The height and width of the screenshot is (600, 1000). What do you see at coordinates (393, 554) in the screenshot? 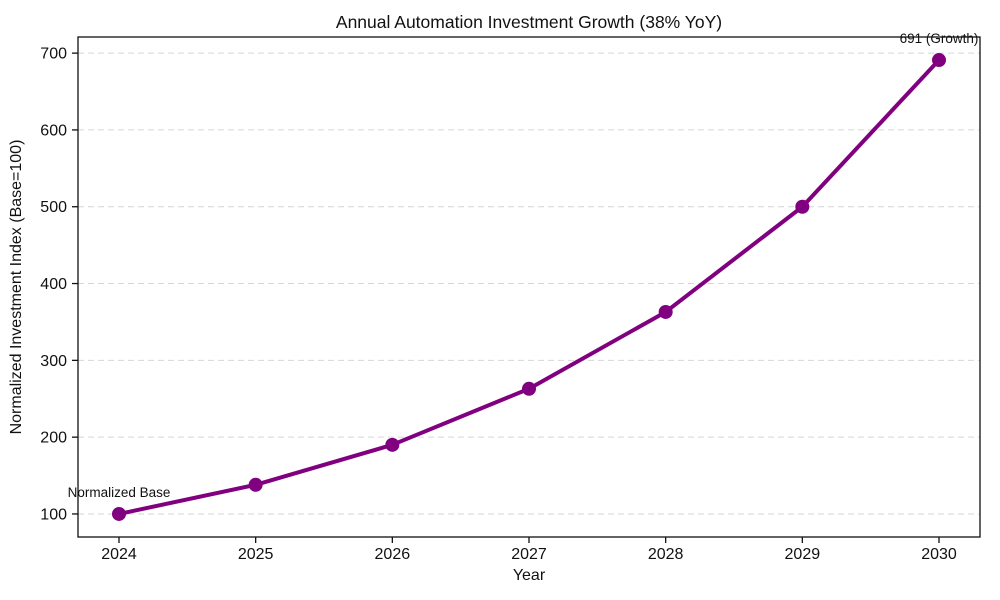
I see `x-tick-label-2026: 2026` at bounding box center [393, 554].